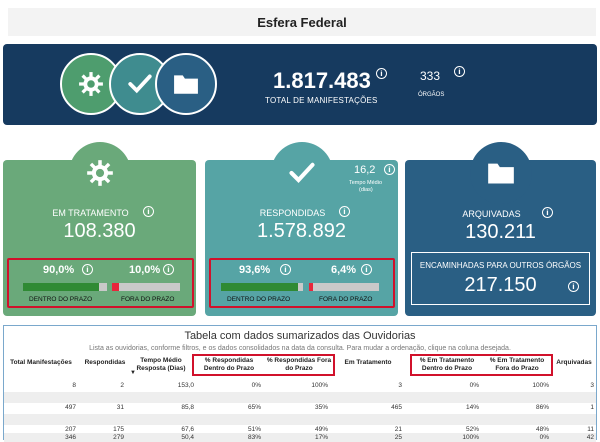 The image size is (600, 442). What do you see at coordinates (592, 385) in the screenshot?
I see `cell-arquivadas: 3` at bounding box center [592, 385].